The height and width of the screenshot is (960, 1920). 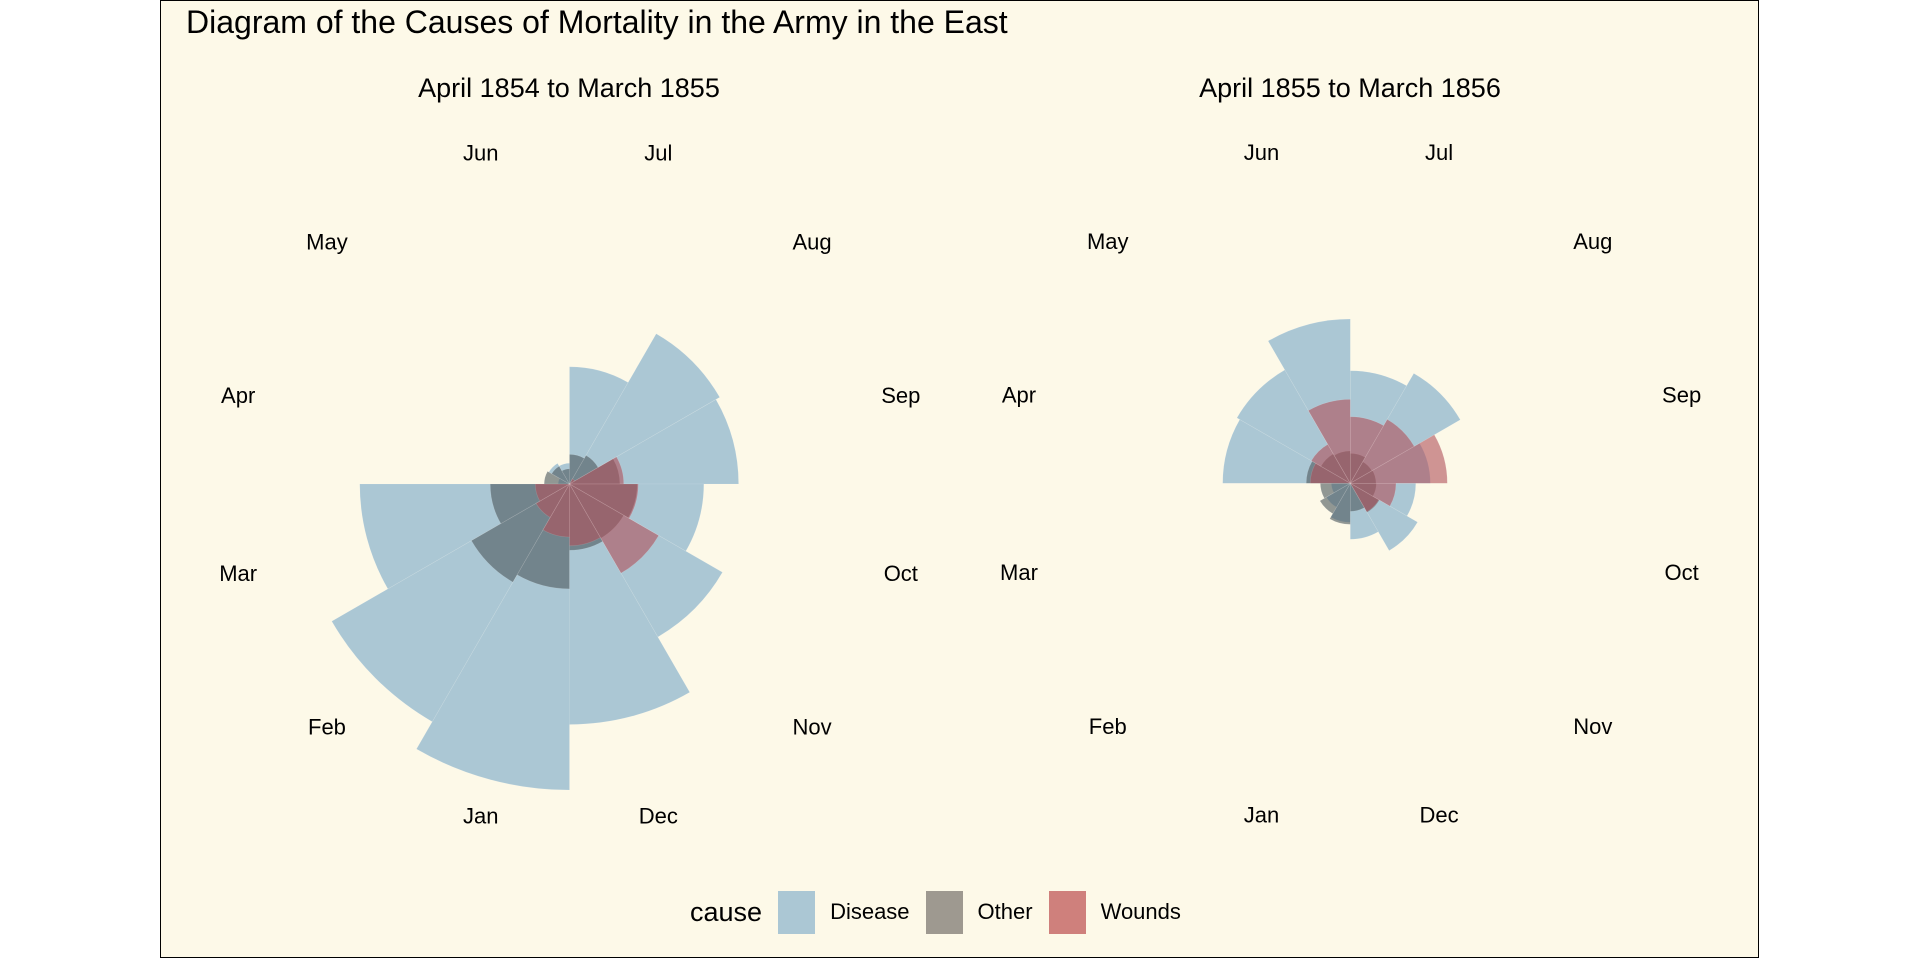 What do you see at coordinates (1330, 473) in the screenshot?
I see `wedge-wounds-apr` at bounding box center [1330, 473].